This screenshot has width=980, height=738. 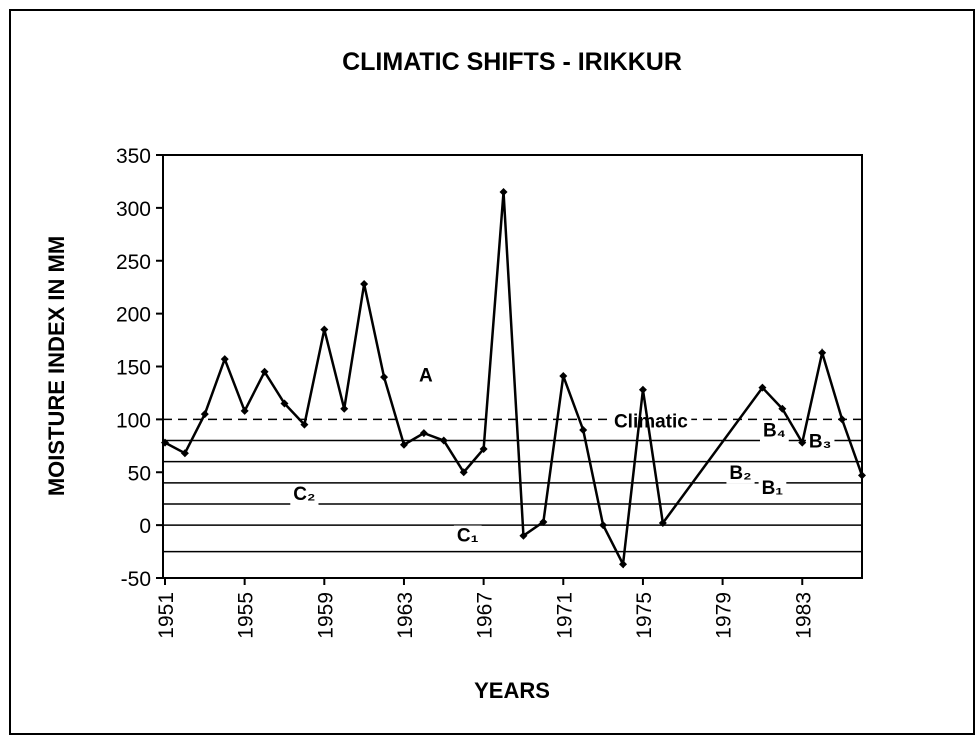 I want to click on x-tick-label: 1955, so click(x=246, y=615).